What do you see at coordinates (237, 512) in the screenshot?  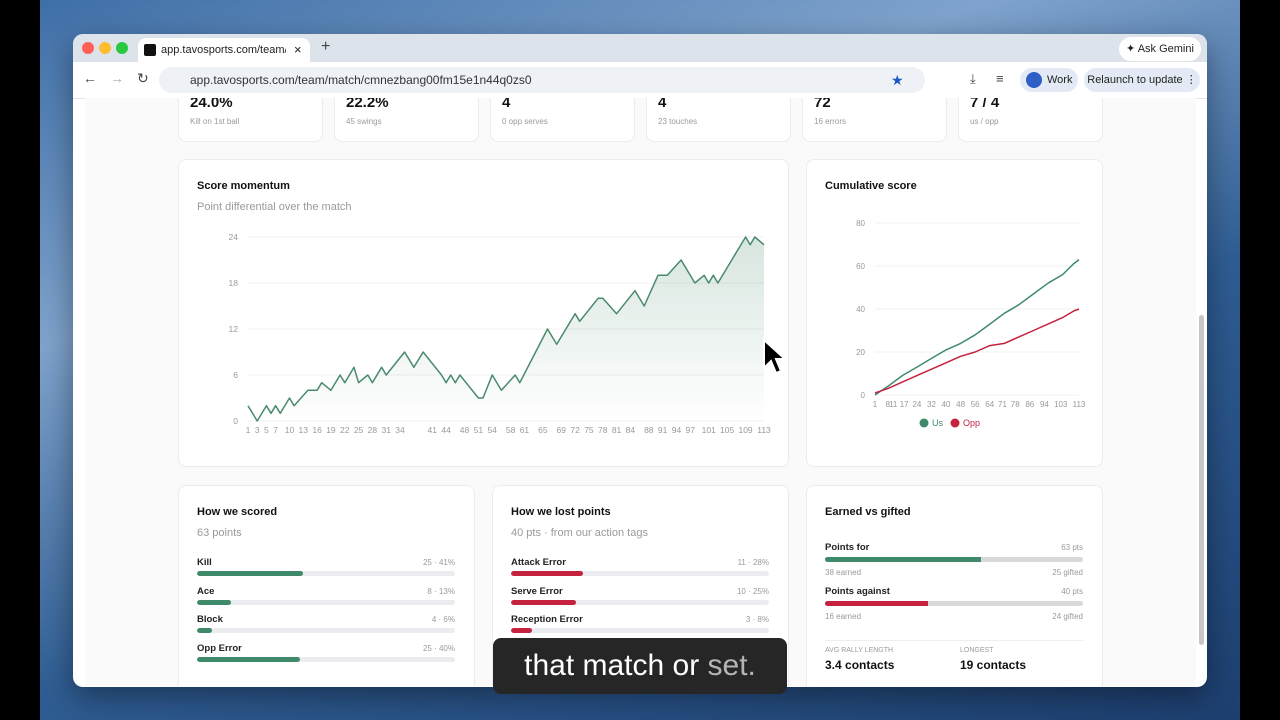 I see `card-title: How we scored` at bounding box center [237, 512].